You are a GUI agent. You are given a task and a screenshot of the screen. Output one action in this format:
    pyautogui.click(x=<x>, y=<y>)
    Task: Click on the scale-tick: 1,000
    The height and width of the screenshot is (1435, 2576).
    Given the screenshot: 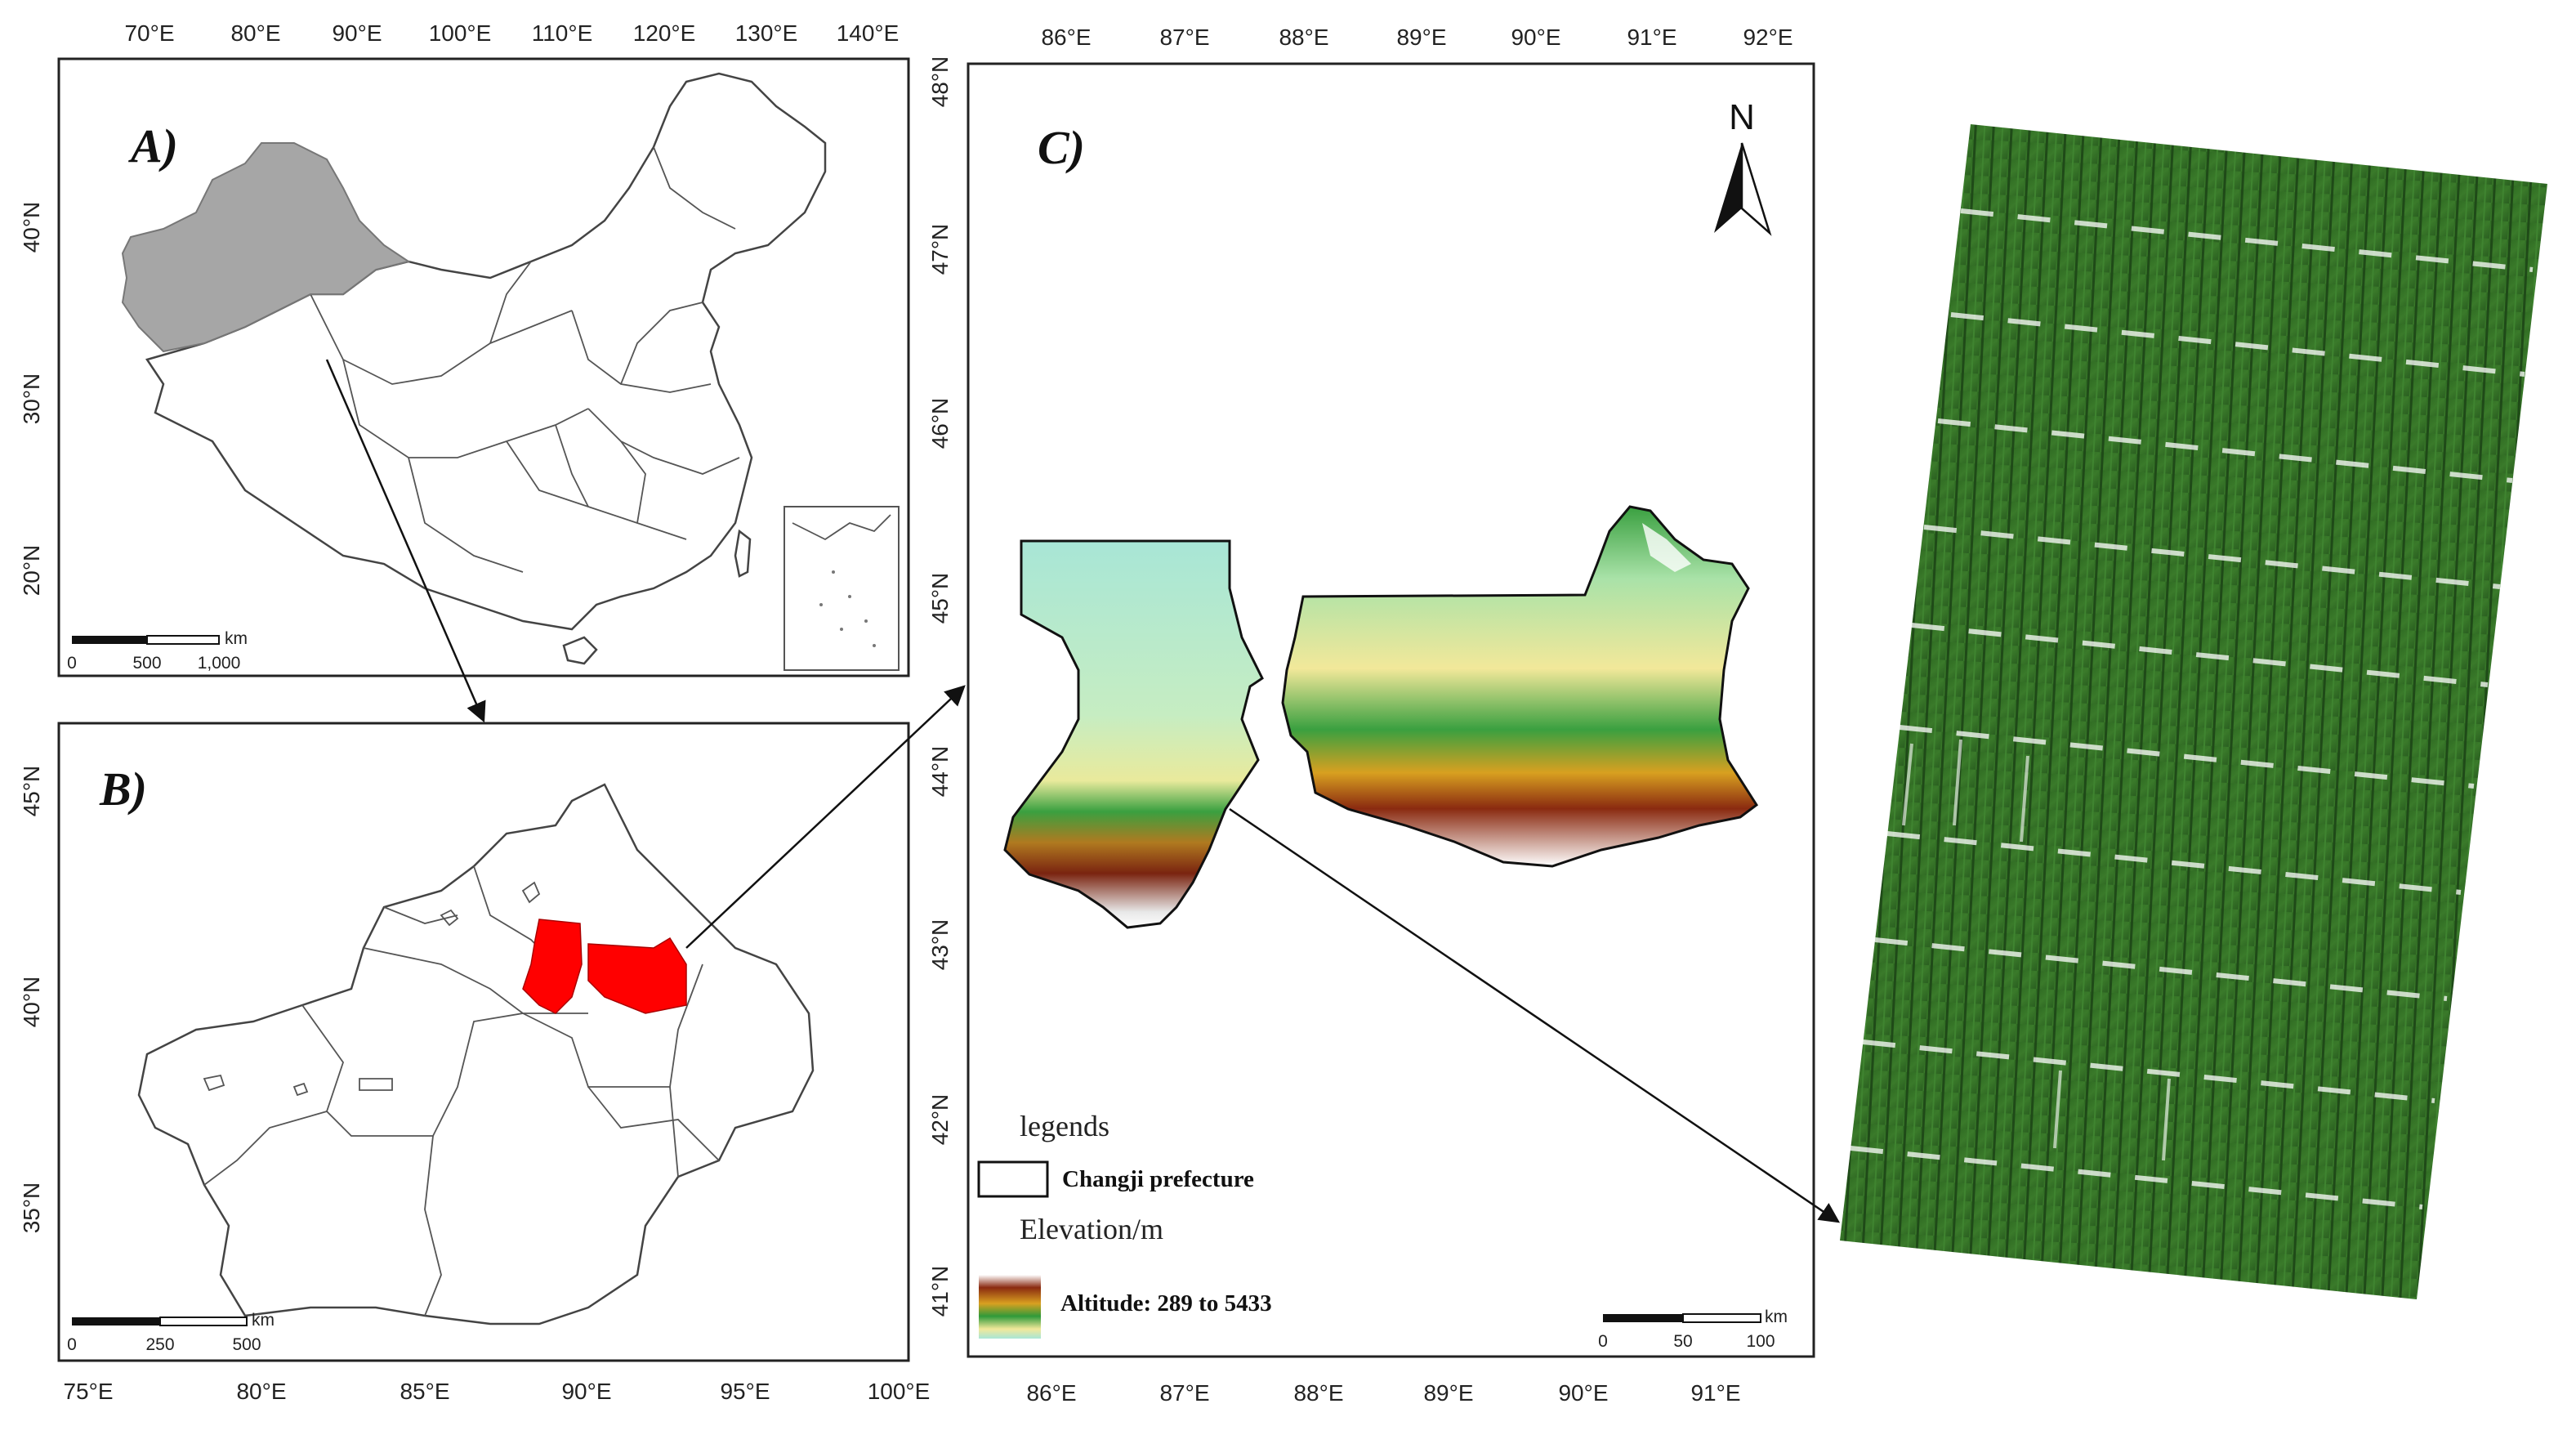 What is the action you would take?
    pyautogui.click(x=220, y=664)
    